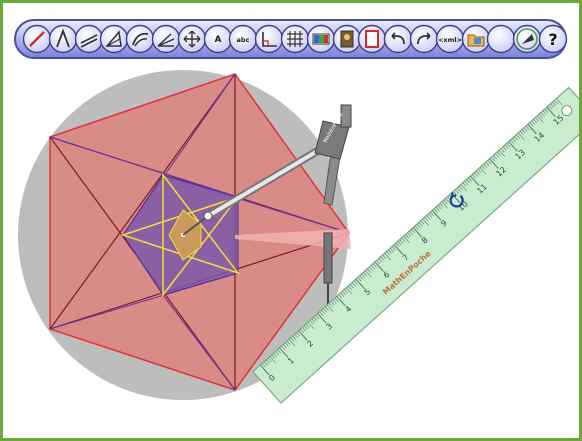 This screenshot has width=582, height=441. I want to click on text-tool-icon-label: abc, so click(243, 40).